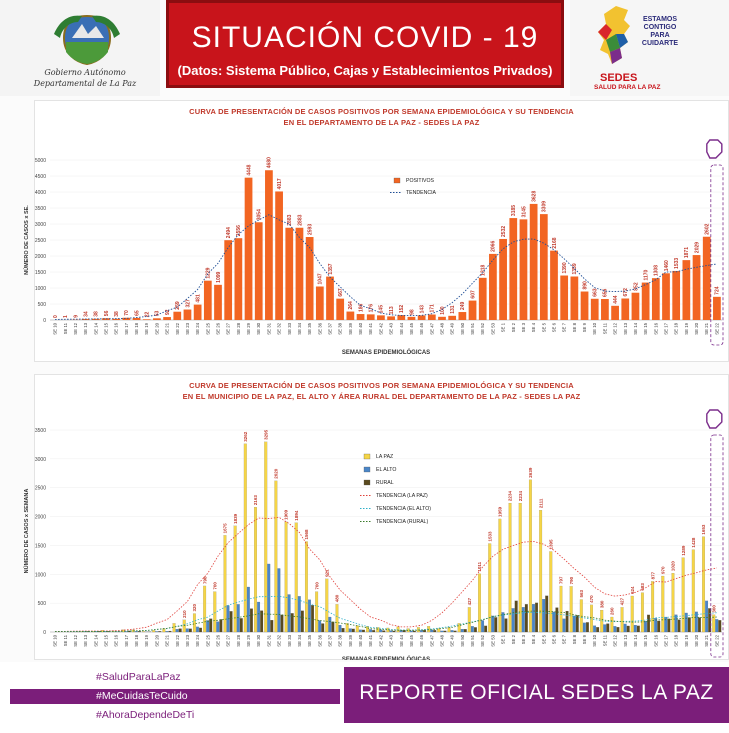 The height and width of the screenshot is (733, 729). I want to click on x-tick-label: SE 32, so click(279, 328).